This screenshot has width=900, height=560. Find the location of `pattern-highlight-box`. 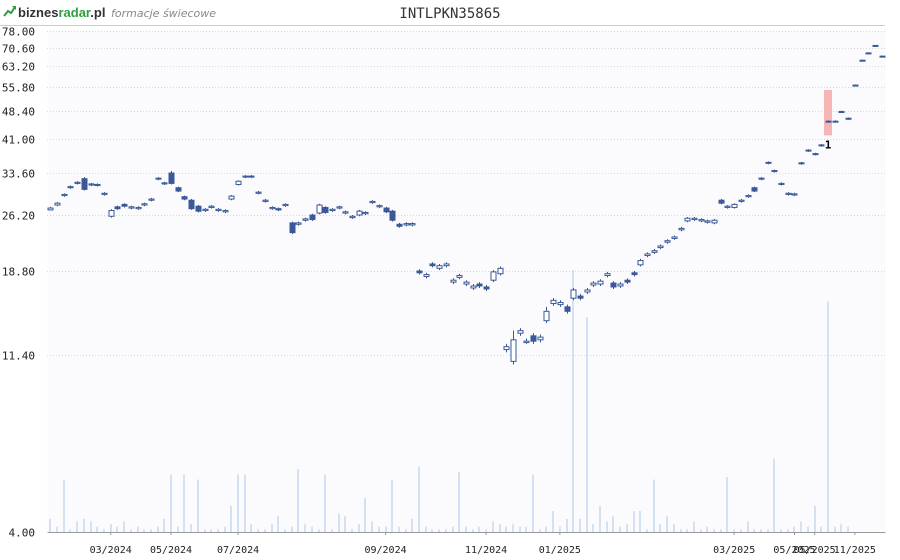

pattern-highlight-box is located at coordinates (828, 112).